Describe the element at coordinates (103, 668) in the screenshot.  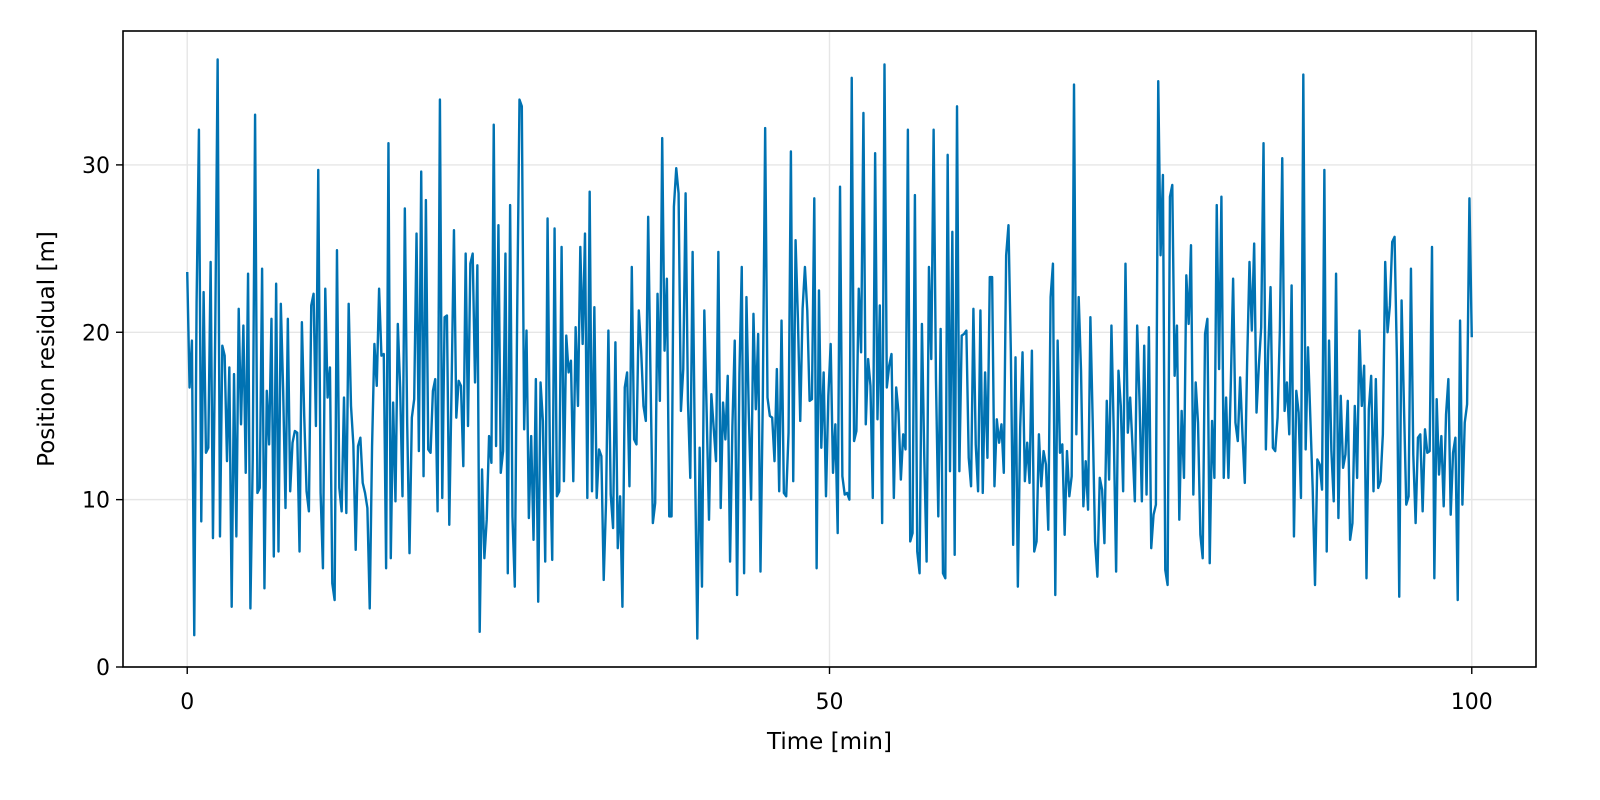
I see `y-tick-label: 0` at that location.